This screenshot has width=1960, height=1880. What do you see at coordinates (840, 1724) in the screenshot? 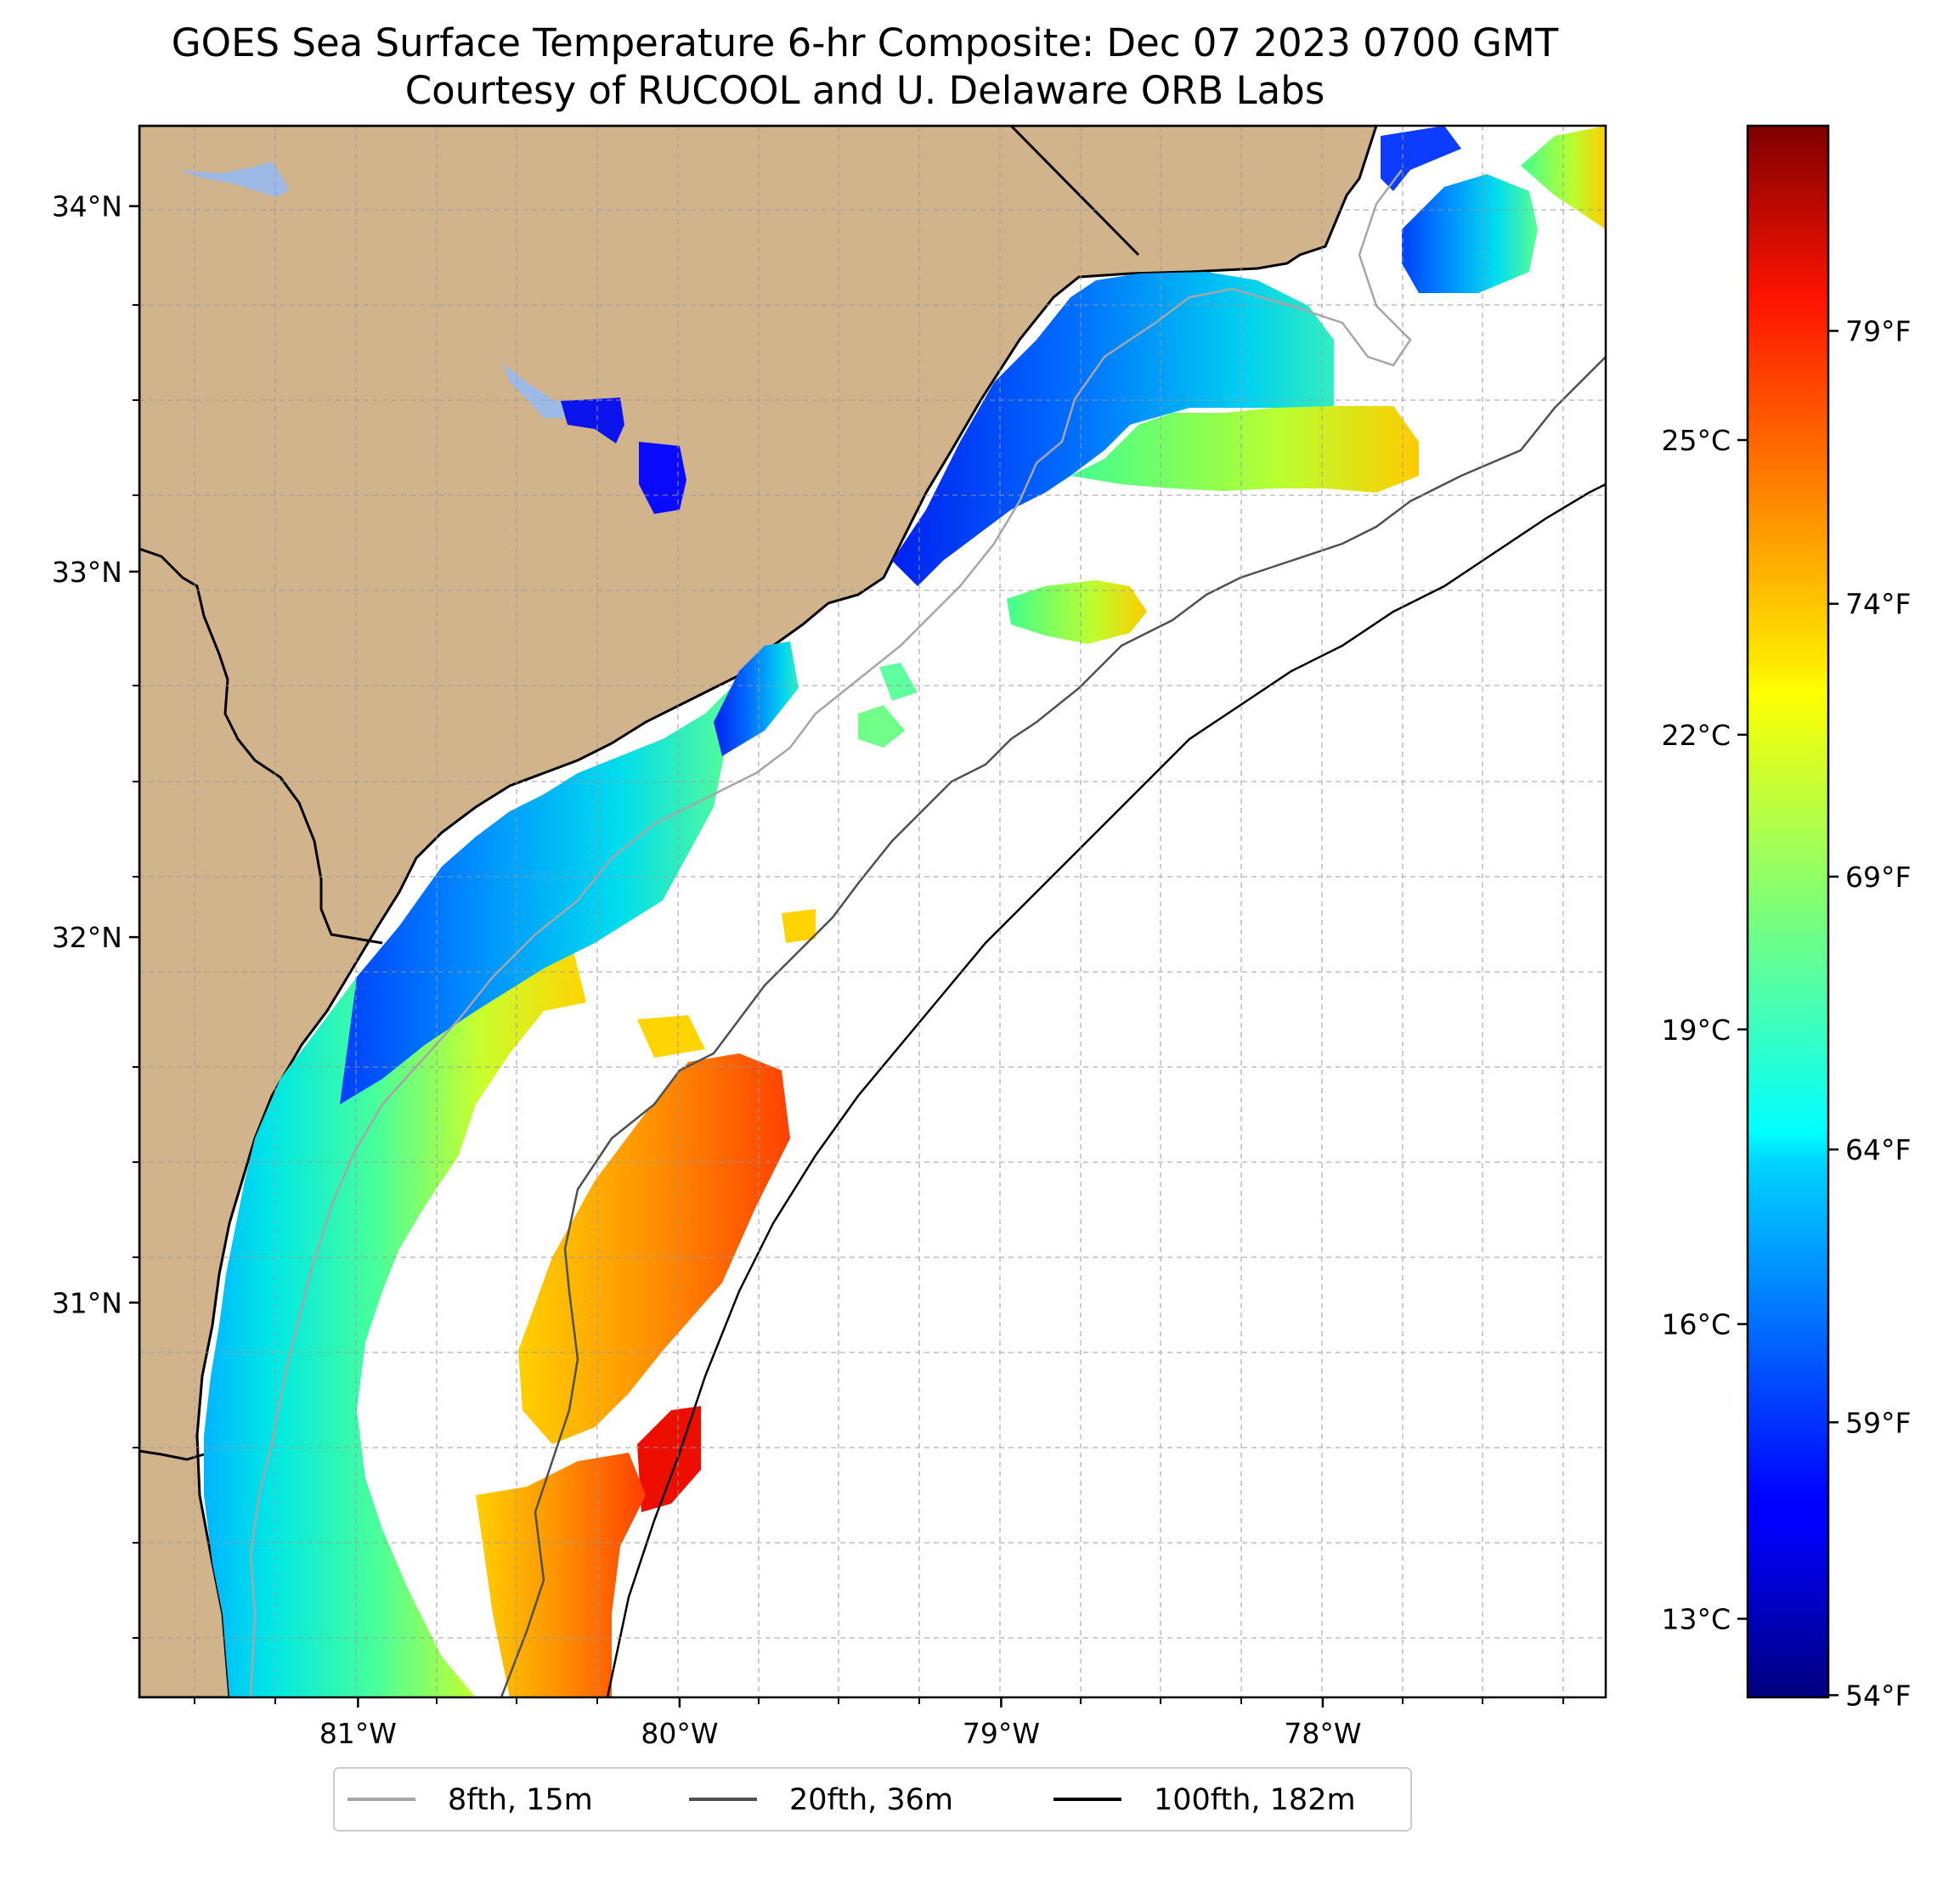
I see `longitude-axis: 81°W 80°W 79°W 78°W` at bounding box center [840, 1724].